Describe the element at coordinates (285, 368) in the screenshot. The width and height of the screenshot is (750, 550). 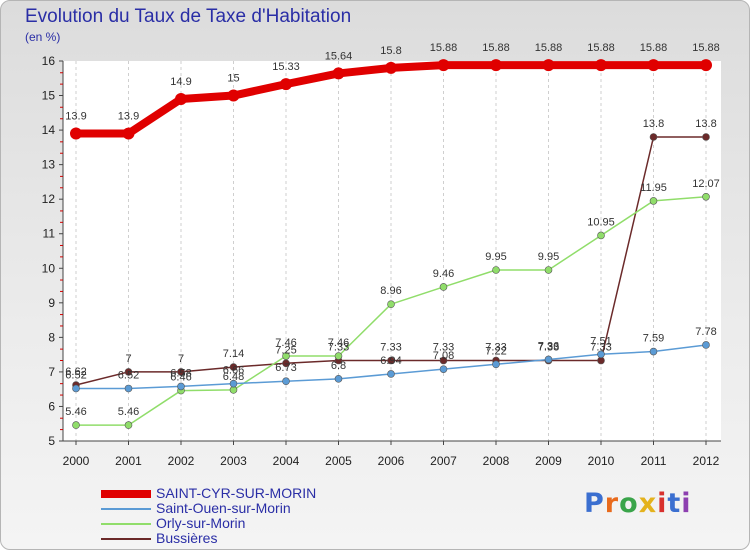
I see `data-label-1: 6.73` at that location.